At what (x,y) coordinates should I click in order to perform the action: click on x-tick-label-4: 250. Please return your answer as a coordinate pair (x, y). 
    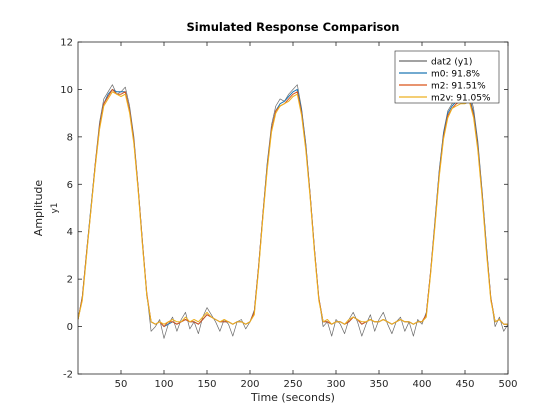
    Looking at the image, I should click on (292, 384).